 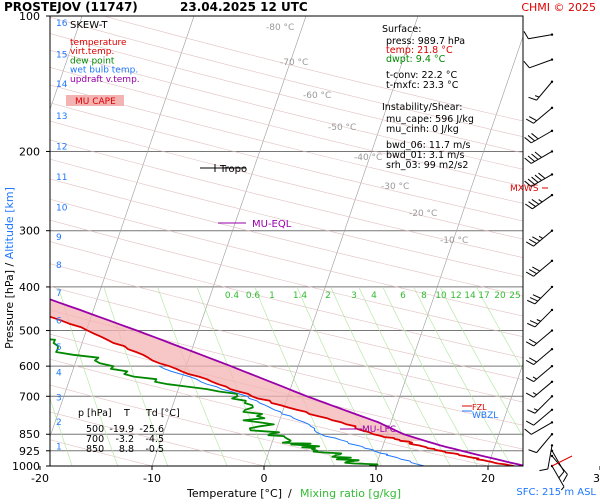 I want to click on table-cell: 8.8, so click(x=126, y=449).